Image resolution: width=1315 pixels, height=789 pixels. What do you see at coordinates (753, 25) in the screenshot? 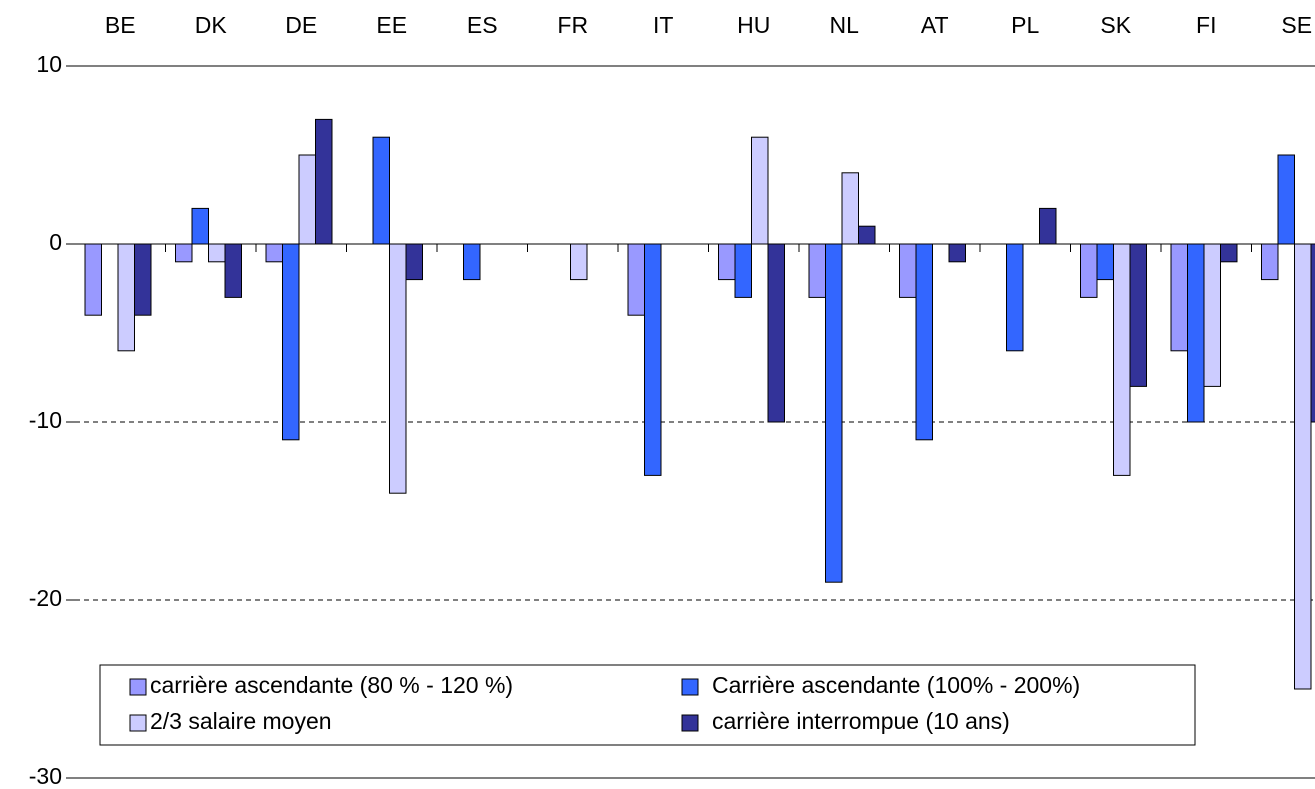
I see `x-tick-label: HU` at bounding box center [753, 25].